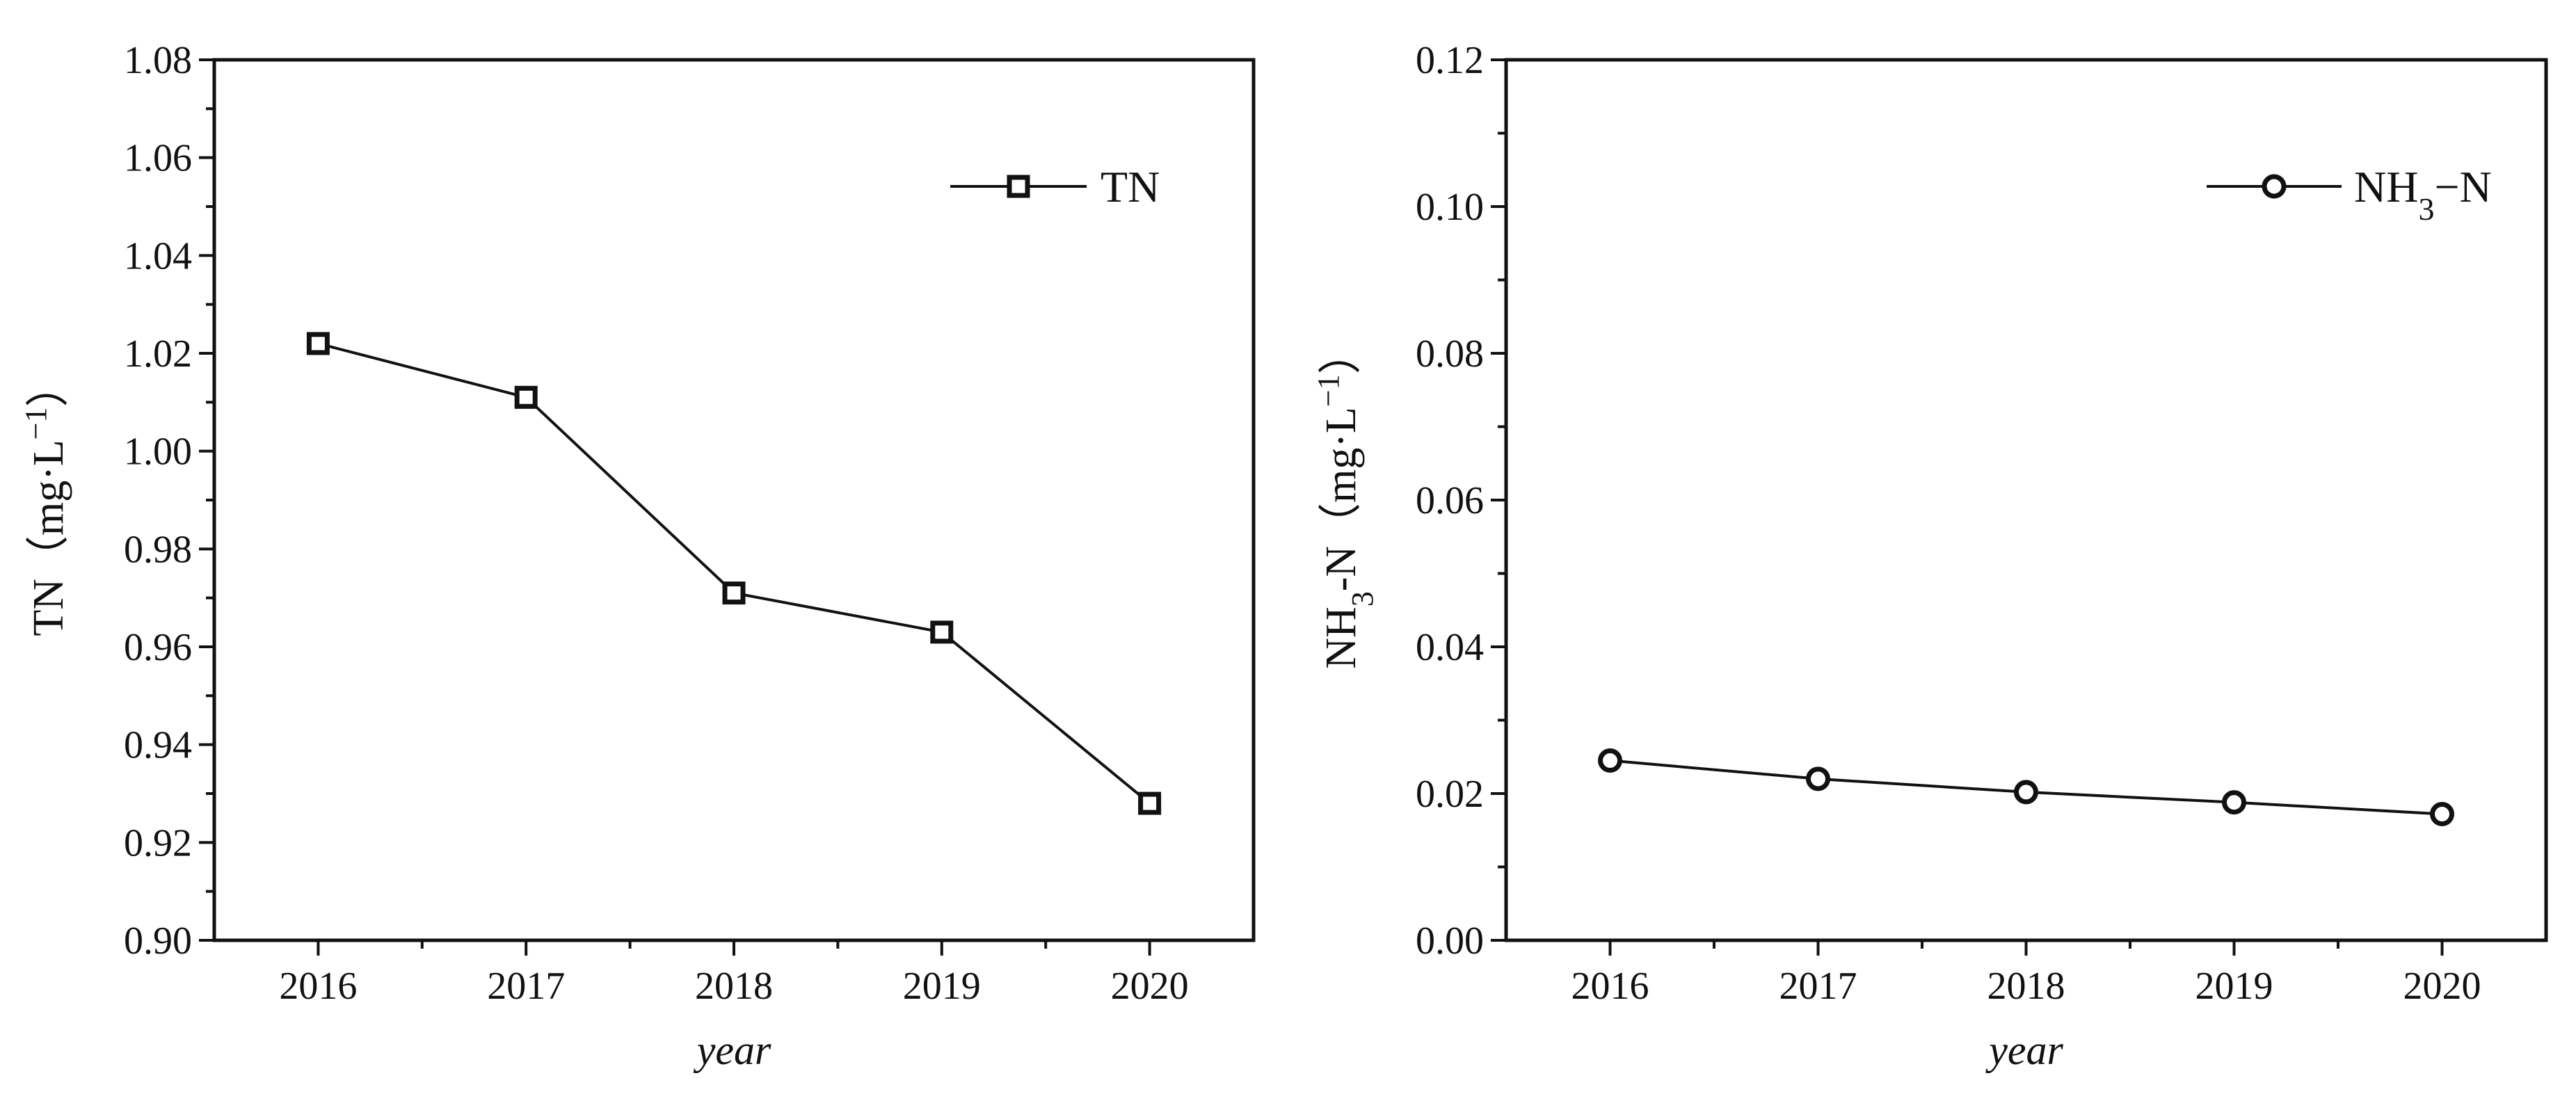 The image size is (2576, 1110). Describe the element at coordinates (1018, 186) in the screenshot. I see `legend-marker-square` at that location.